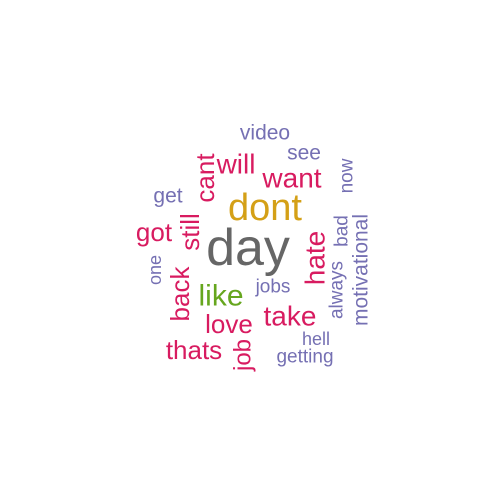 The image size is (500, 500). What do you see at coordinates (273, 287) in the screenshot?
I see `word-jobs: jobs` at bounding box center [273, 287].